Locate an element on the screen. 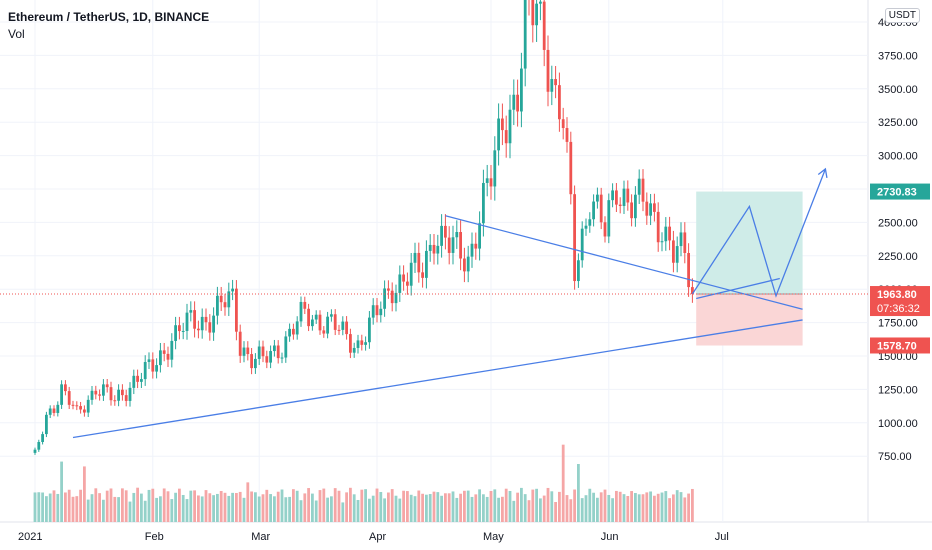 The image size is (932, 550). current-price-label: 1963.80 is located at coordinates (897, 295).